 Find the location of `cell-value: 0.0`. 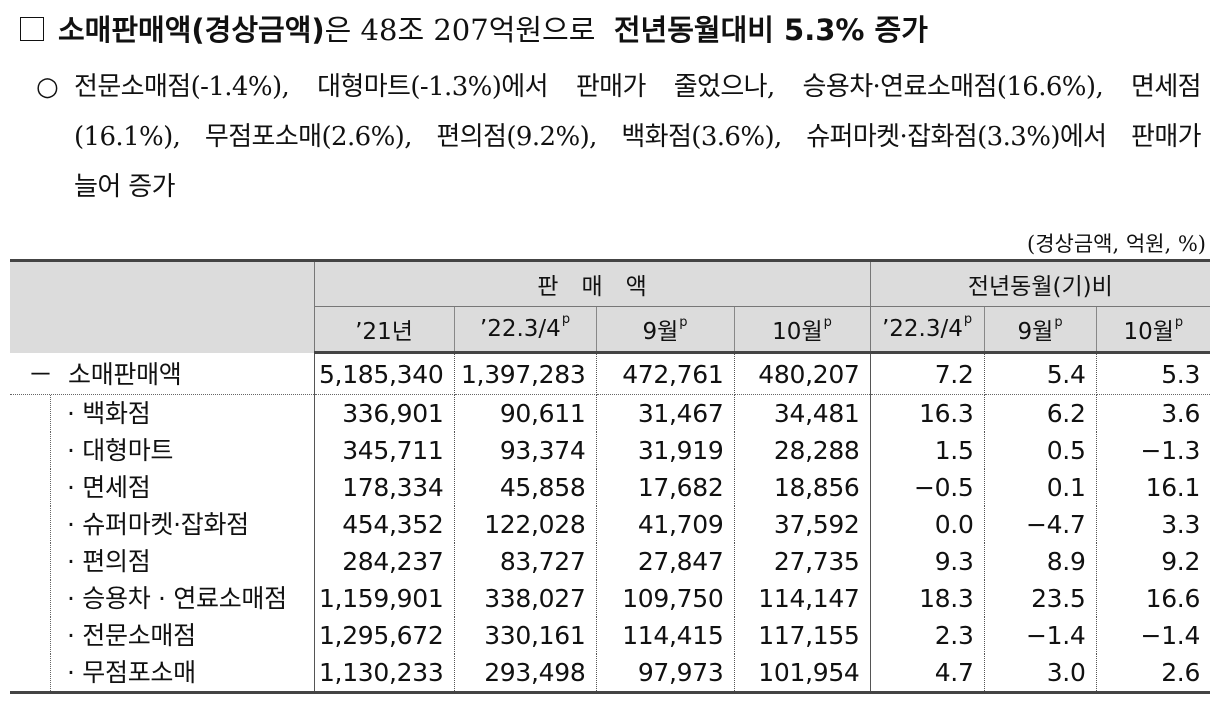

cell-value: 0.0 is located at coordinates (927, 524).